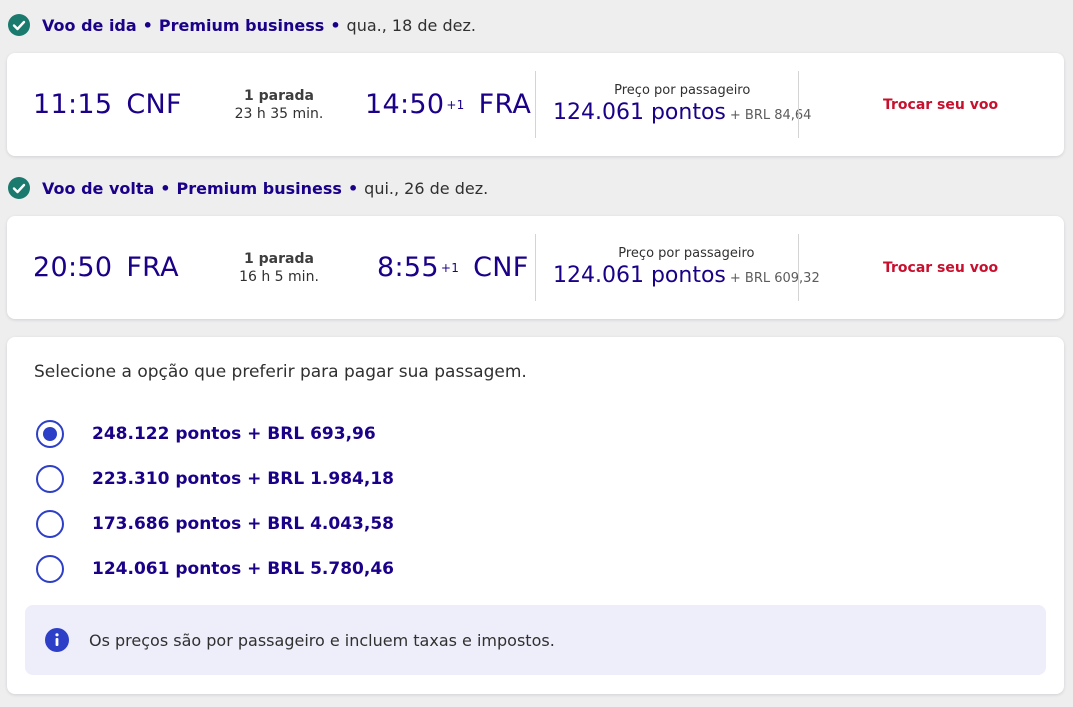 This screenshot has width=1073, height=707. I want to click on outbound-price-extra: + BRL 84,64, so click(770, 115).